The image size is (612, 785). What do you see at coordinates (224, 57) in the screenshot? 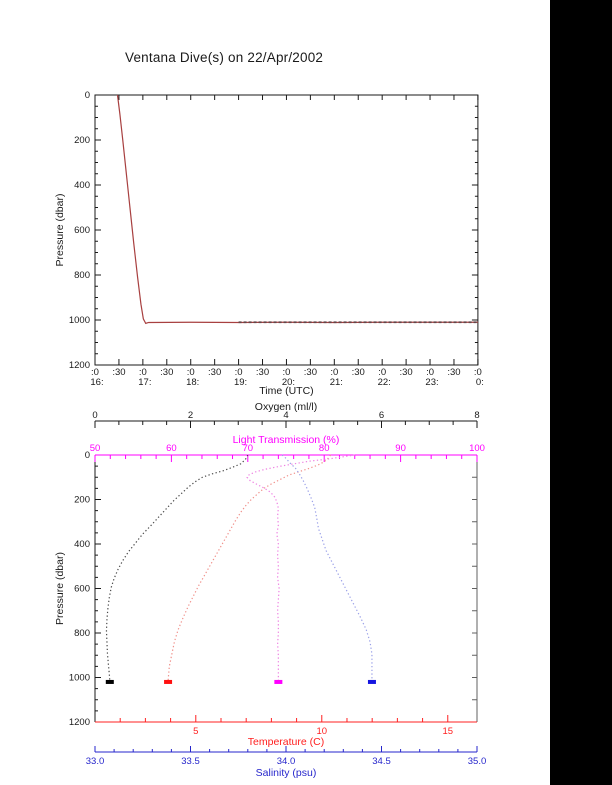
I see `figure-title: Ventana Dive(s) on 22/Apr/2002` at bounding box center [224, 57].